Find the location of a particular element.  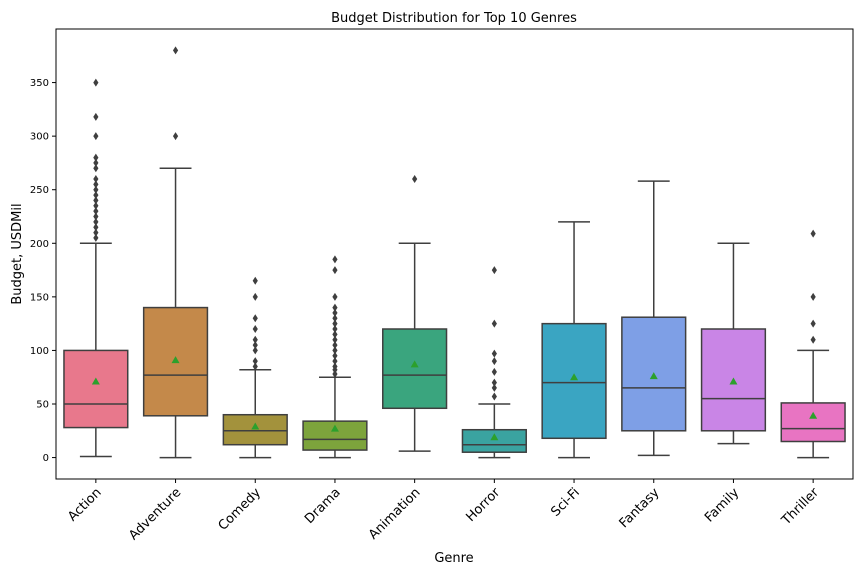

y-axis-label: Budget, USDMil is located at coordinates (17, 253).